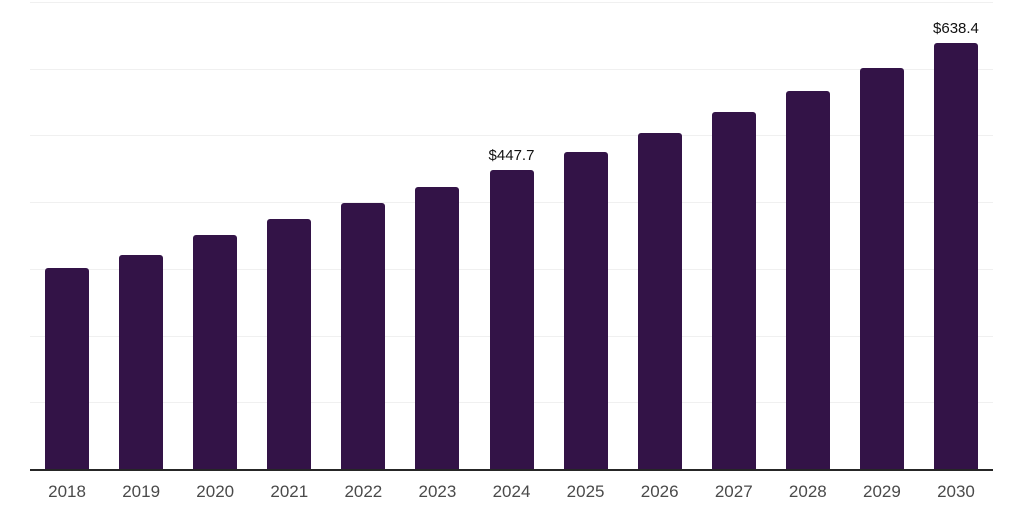 The width and height of the screenshot is (1024, 512). What do you see at coordinates (733, 491) in the screenshot?
I see `x-axis-tick-label: 2027` at bounding box center [733, 491].